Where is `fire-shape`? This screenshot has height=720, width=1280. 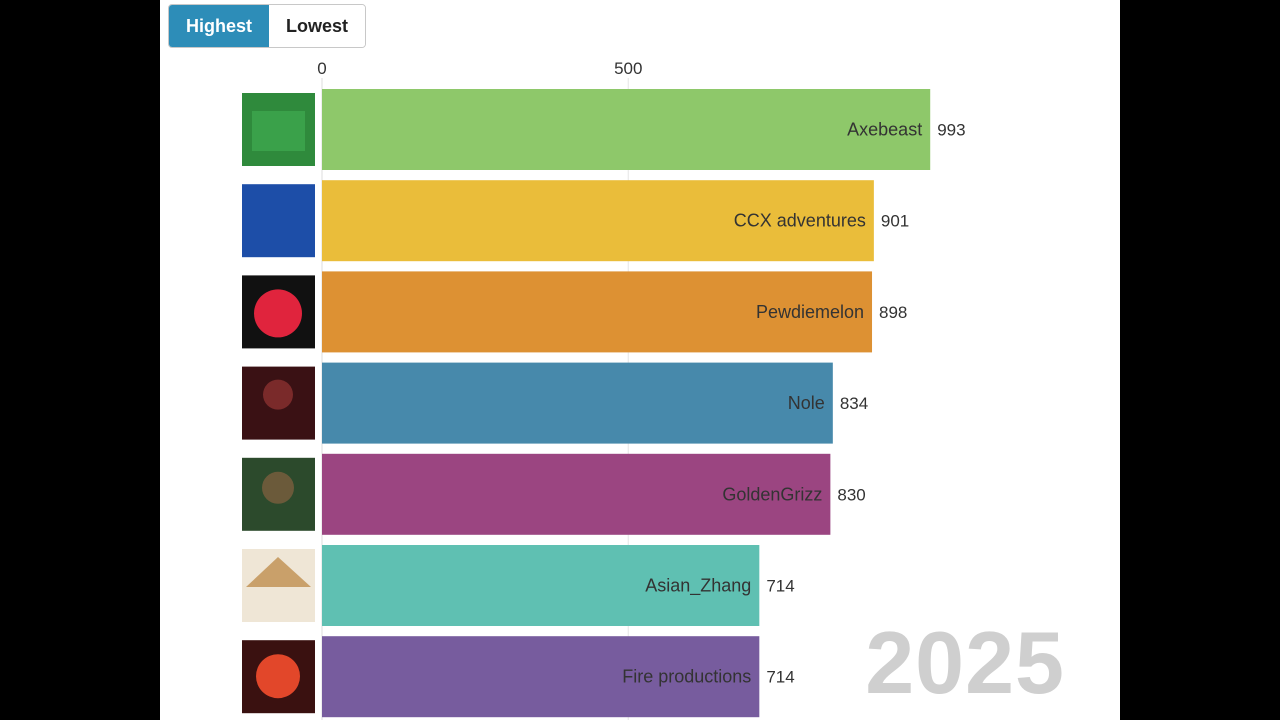
fire-shape is located at coordinates (278, 676).